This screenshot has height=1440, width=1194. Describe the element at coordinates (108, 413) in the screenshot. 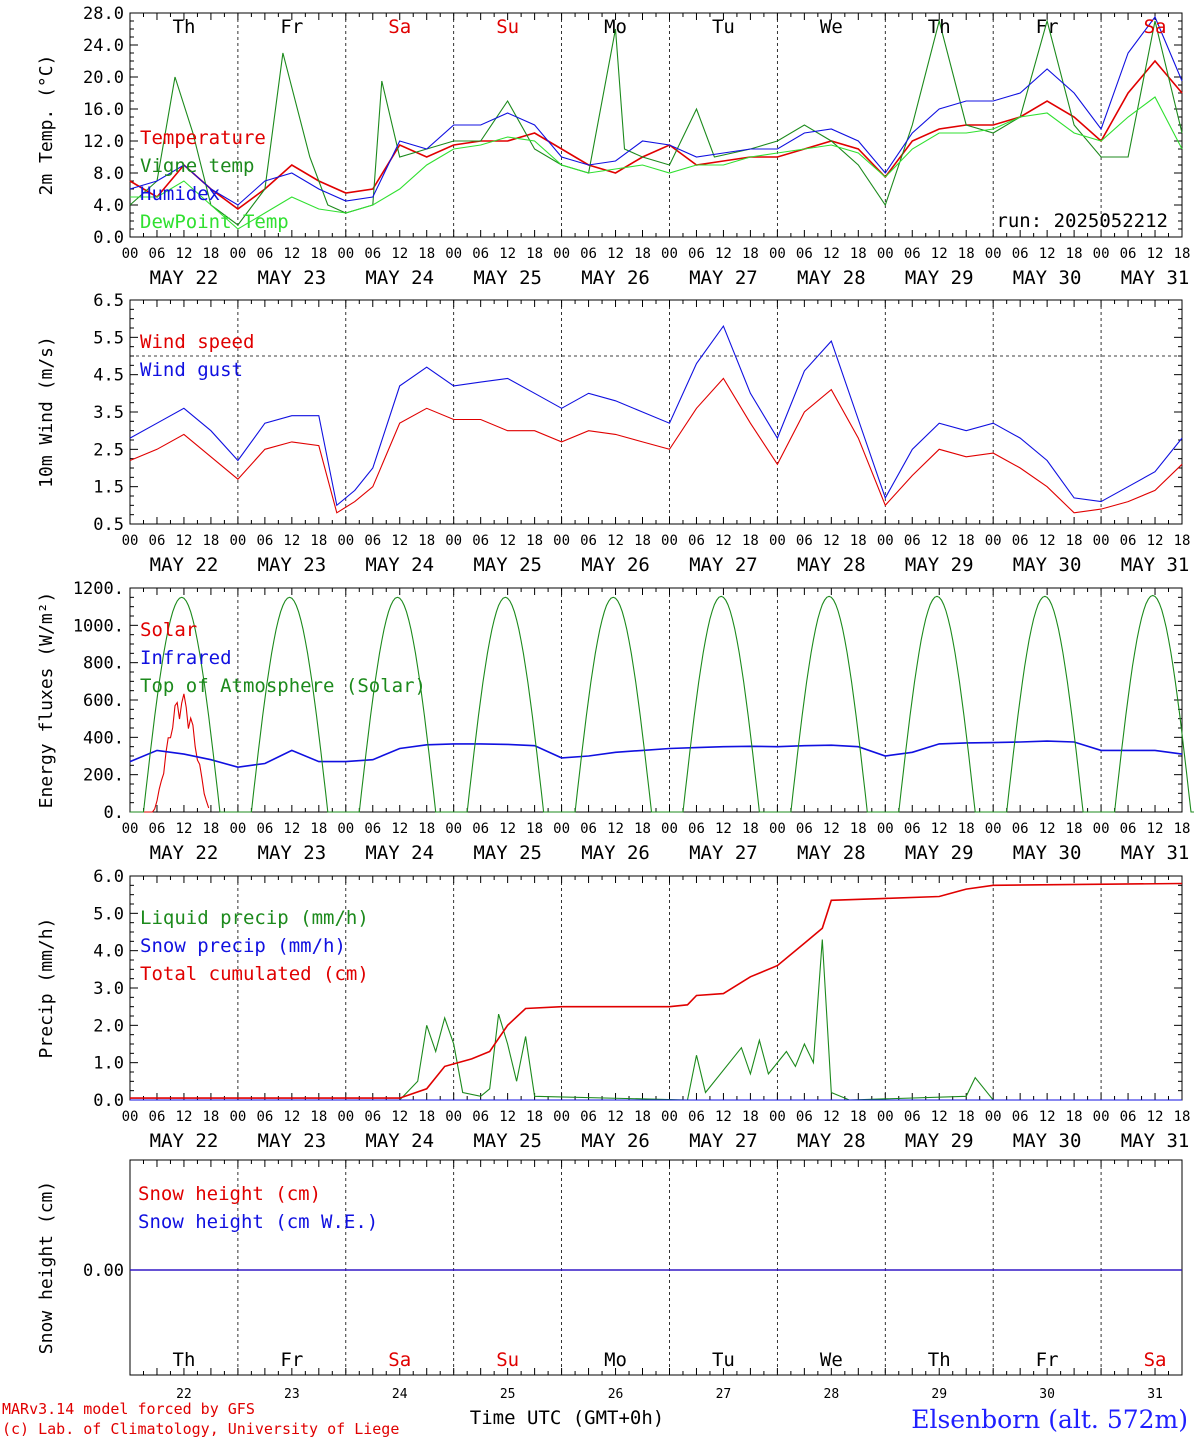

I see `y-tick-label: 3.5` at that location.